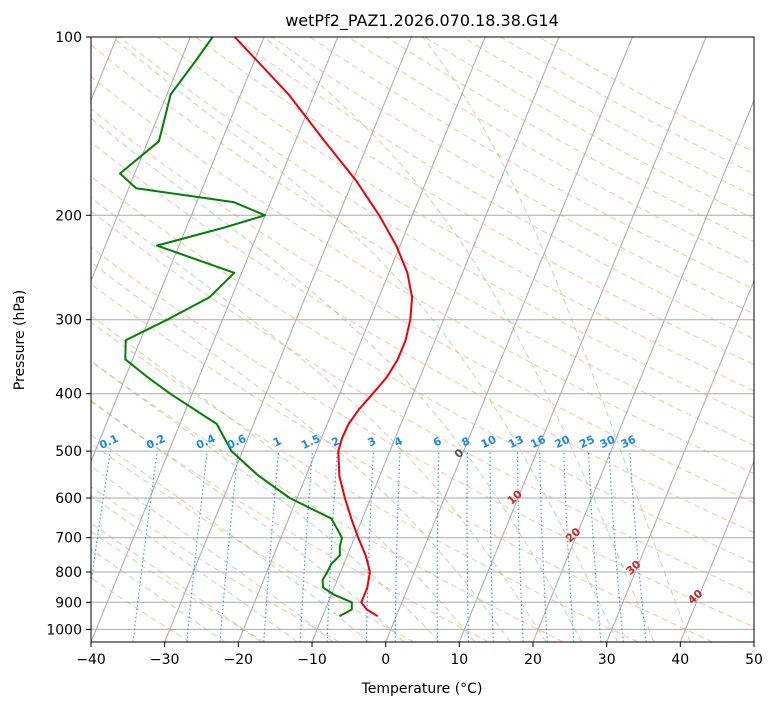 The image size is (775, 708). Describe the element at coordinates (607, 660) in the screenshot. I see `x-tick-label: 30` at that location.